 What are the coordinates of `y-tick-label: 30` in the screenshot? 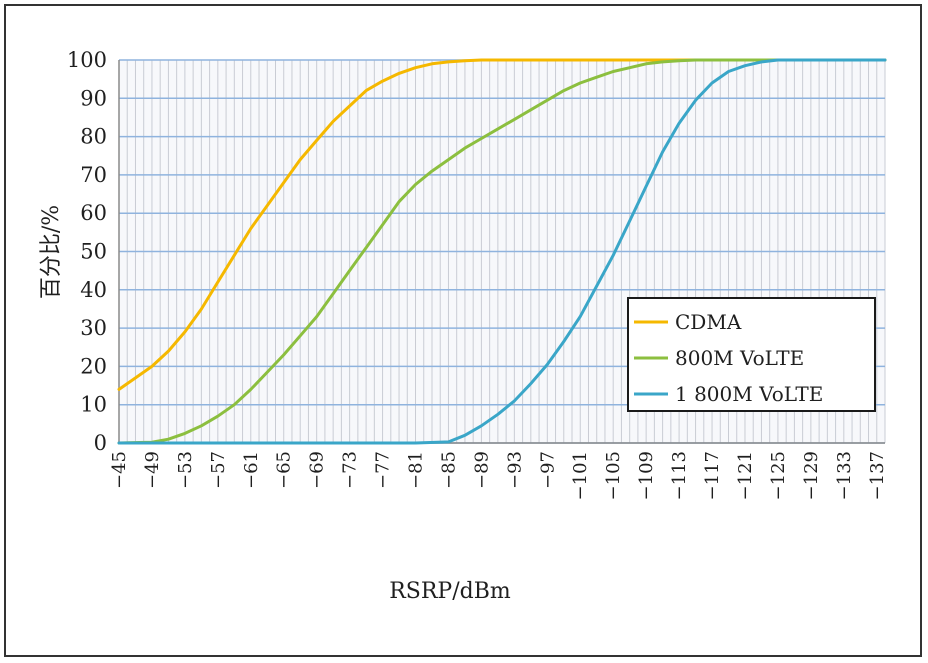 It's located at (93, 328).